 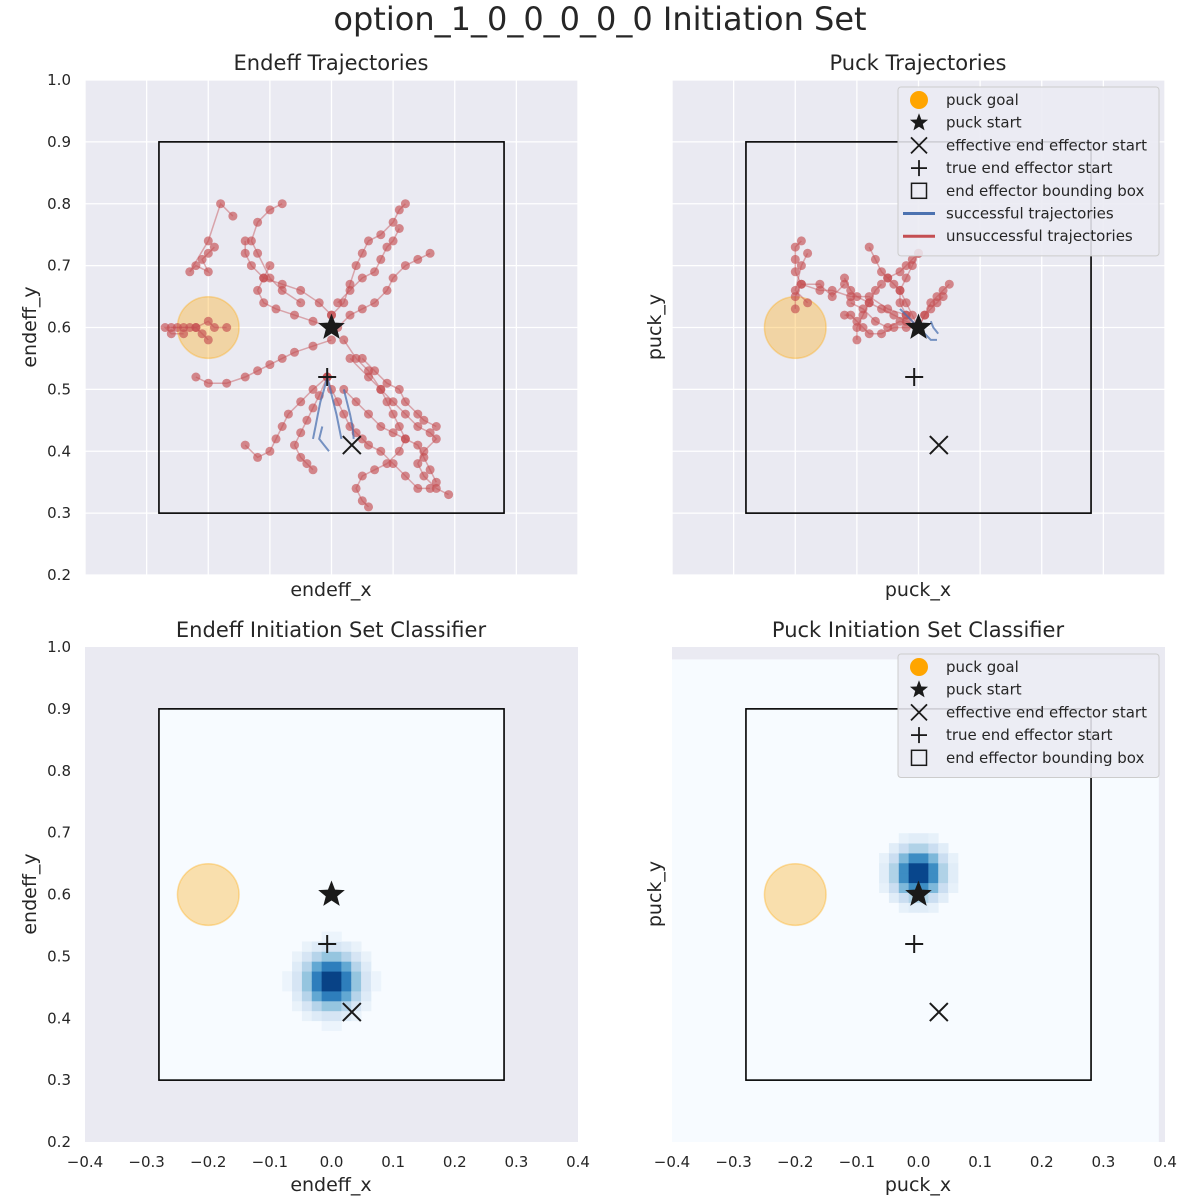 What do you see at coordinates (455, 1162) in the screenshot?
I see `x-tick-label: 0.2` at bounding box center [455, 1162].